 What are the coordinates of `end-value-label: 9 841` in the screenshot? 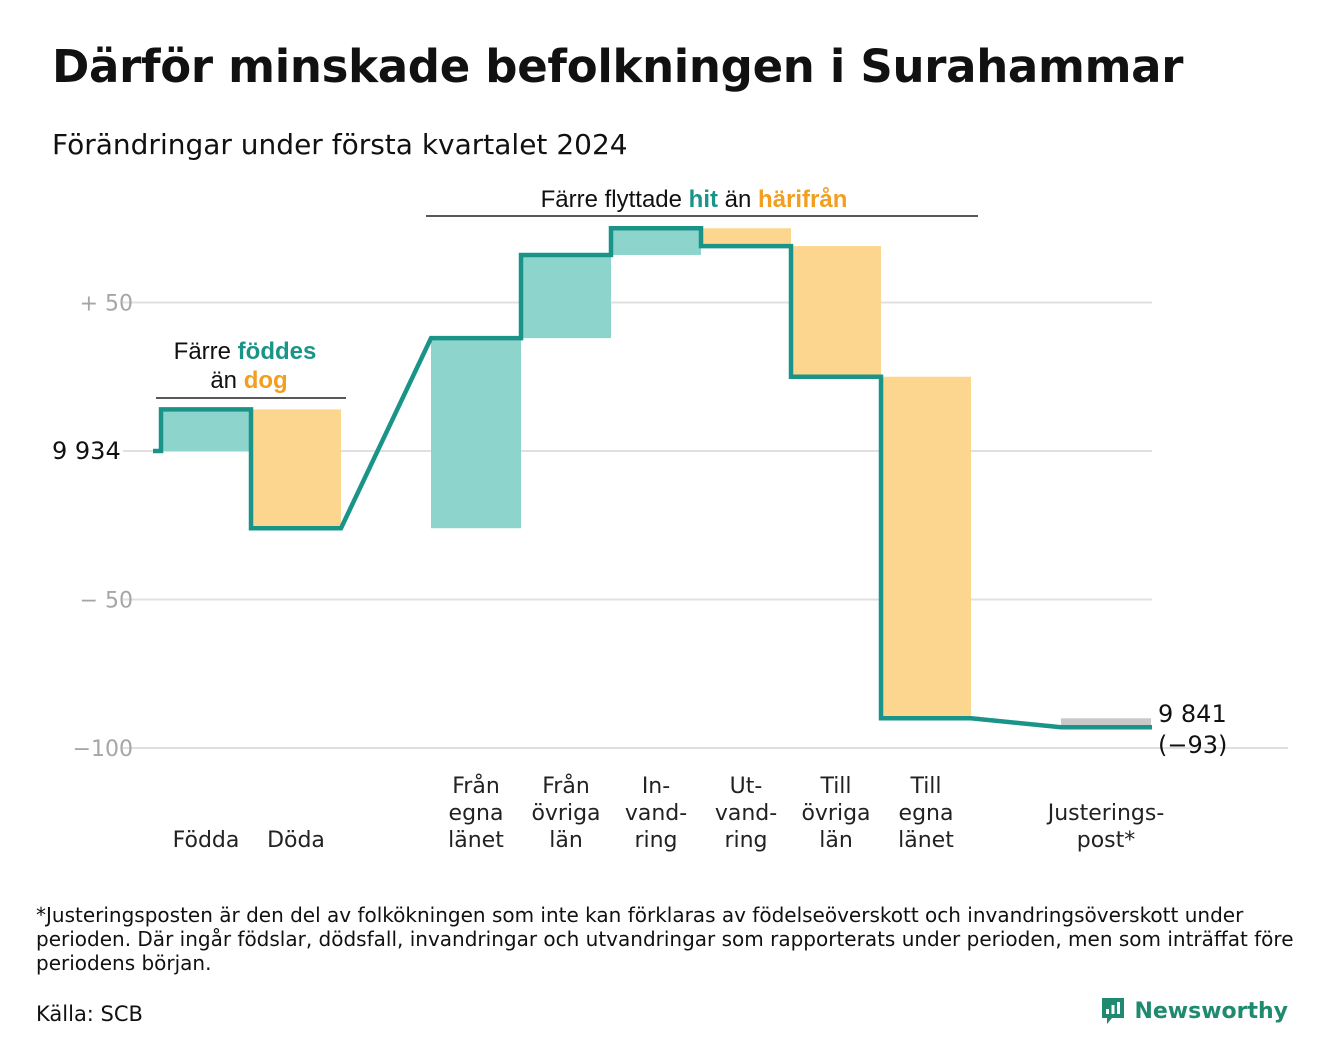 It's located at (1192, 714).